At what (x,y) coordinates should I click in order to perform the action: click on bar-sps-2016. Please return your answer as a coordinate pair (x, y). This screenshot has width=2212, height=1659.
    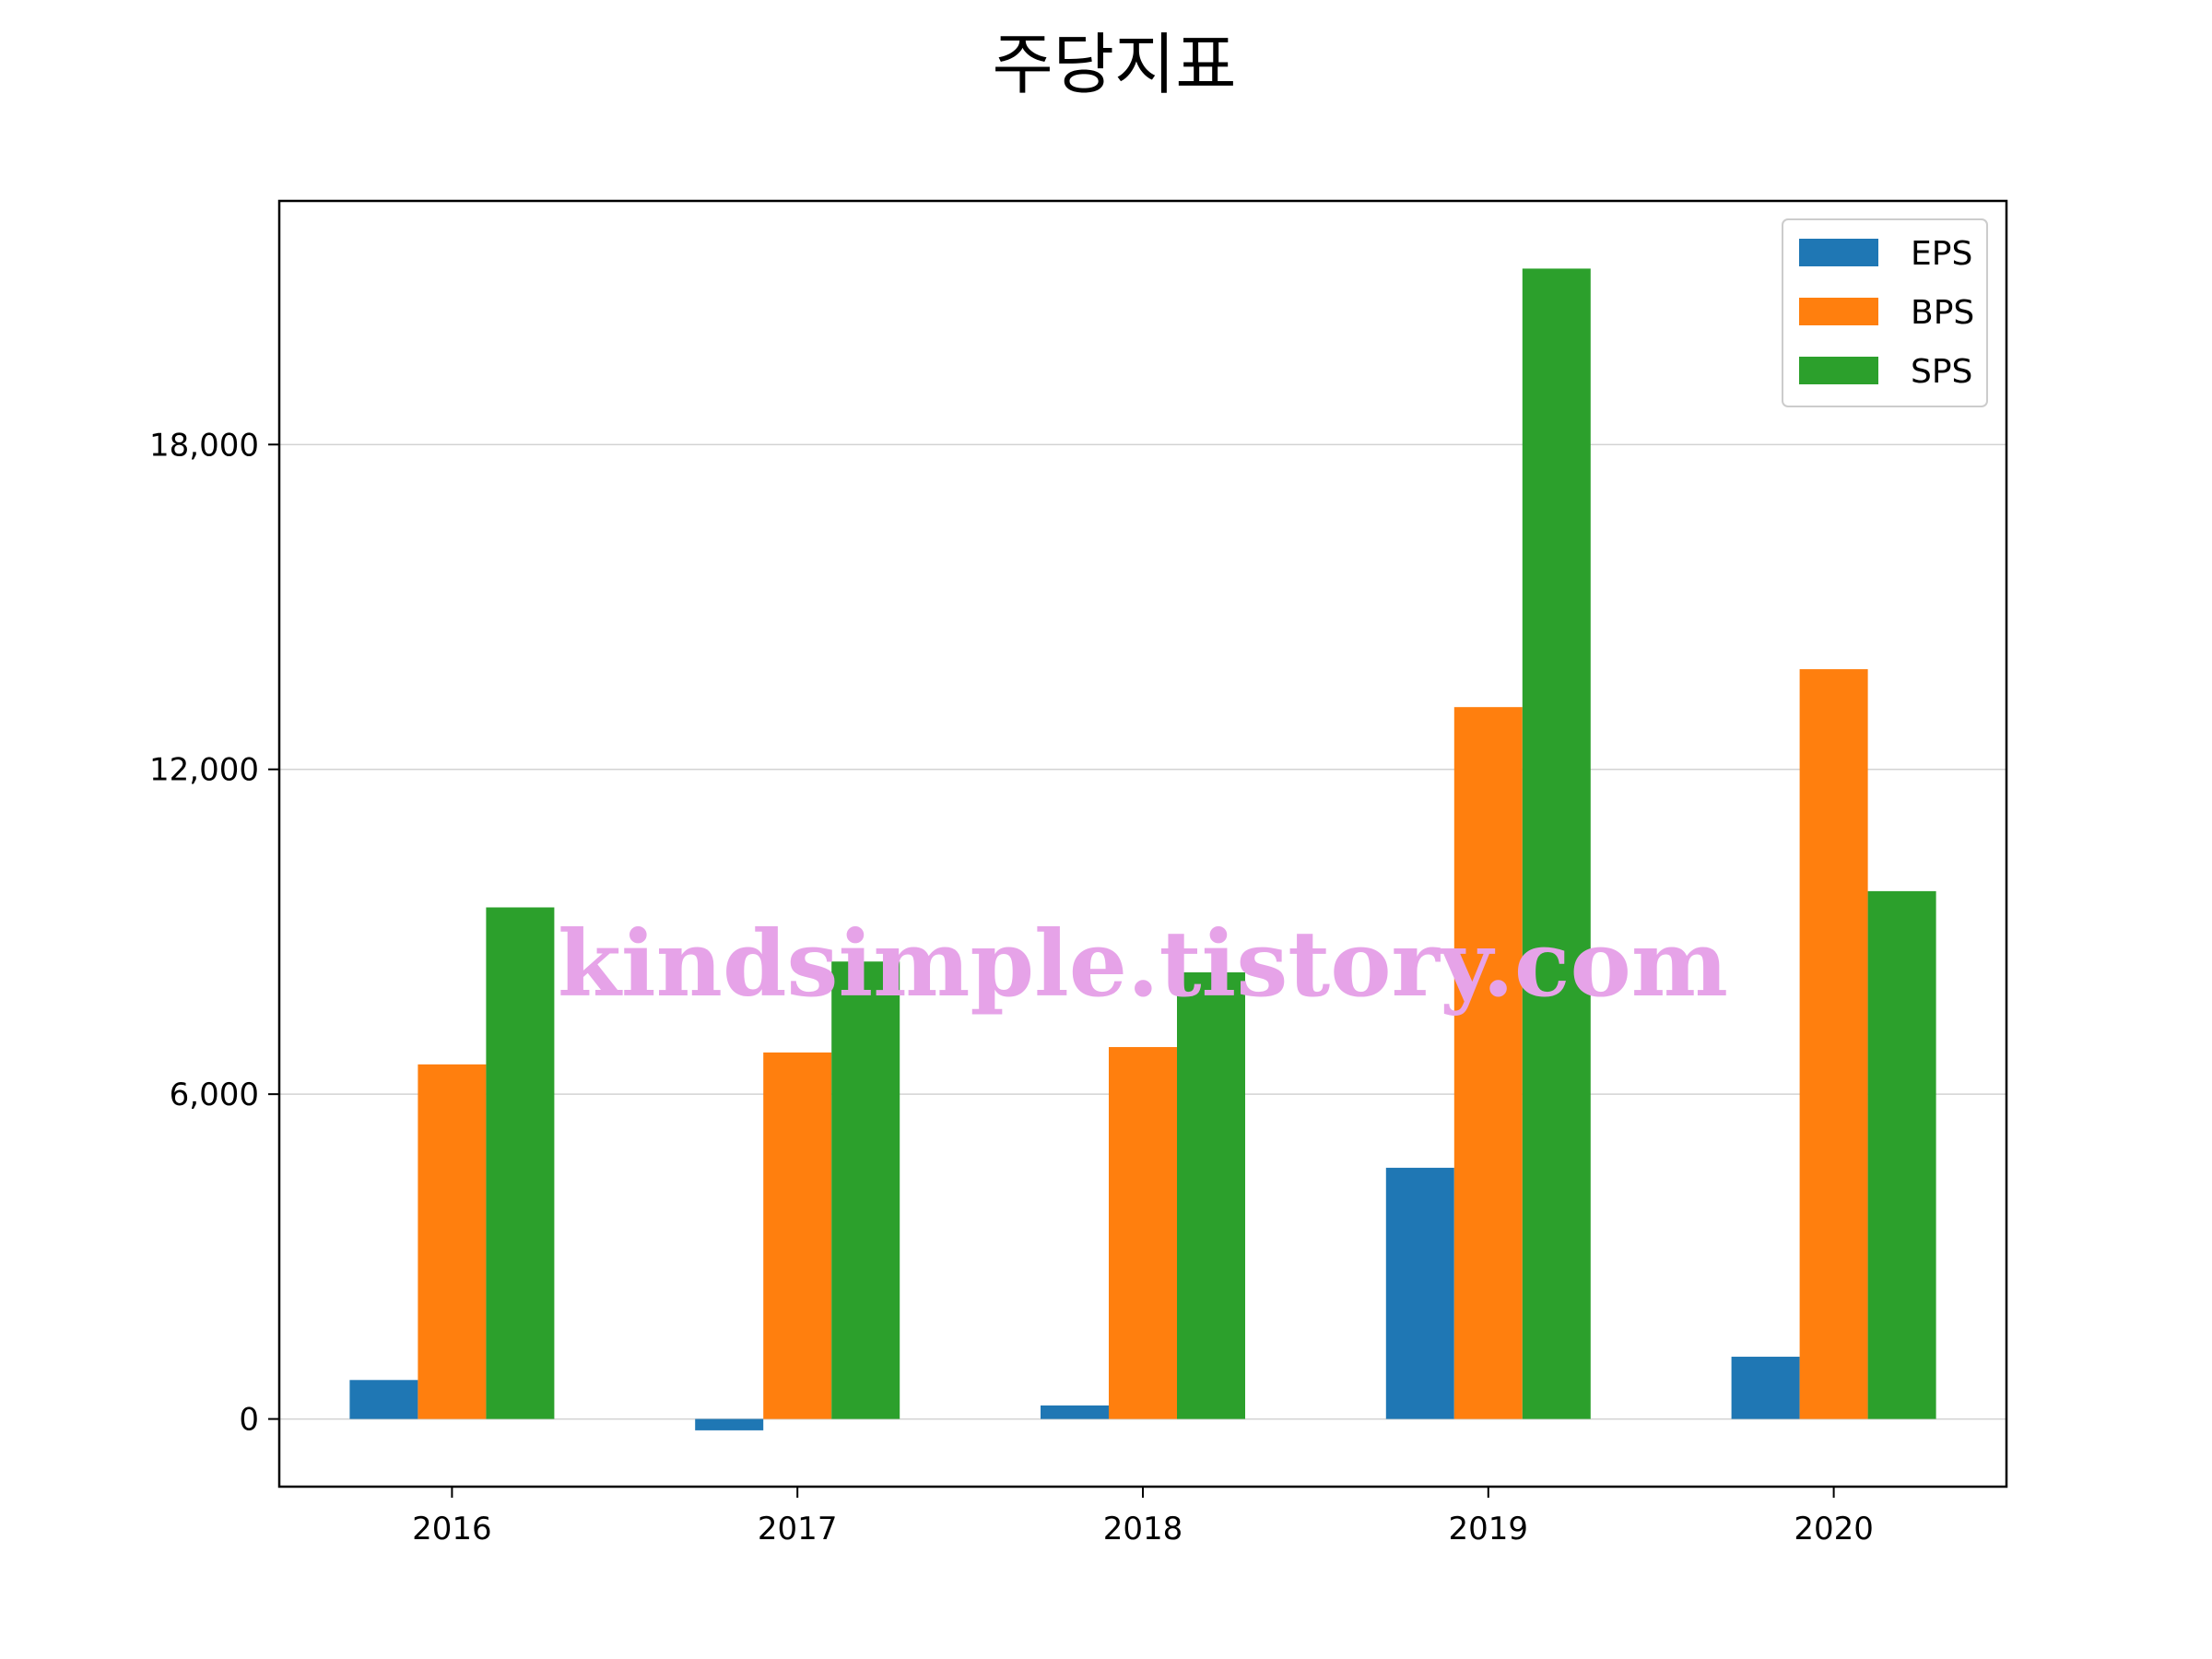
    Looking at the image, I should click on (520, 1163).